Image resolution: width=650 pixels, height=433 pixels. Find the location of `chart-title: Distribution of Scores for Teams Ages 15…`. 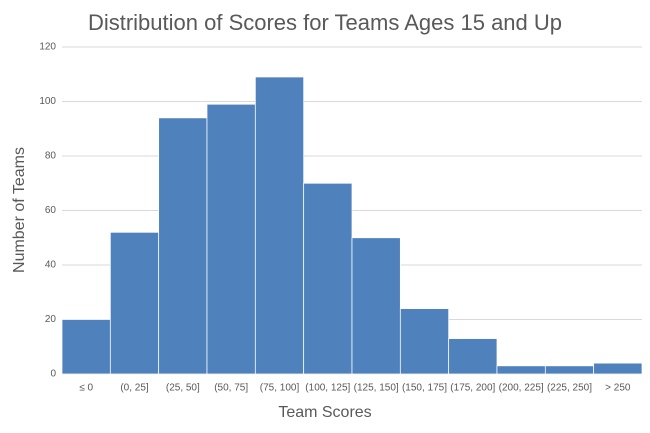

chart-title: Distribution of Scores for Teams Ages 15… is located at coordinates (325, 22).